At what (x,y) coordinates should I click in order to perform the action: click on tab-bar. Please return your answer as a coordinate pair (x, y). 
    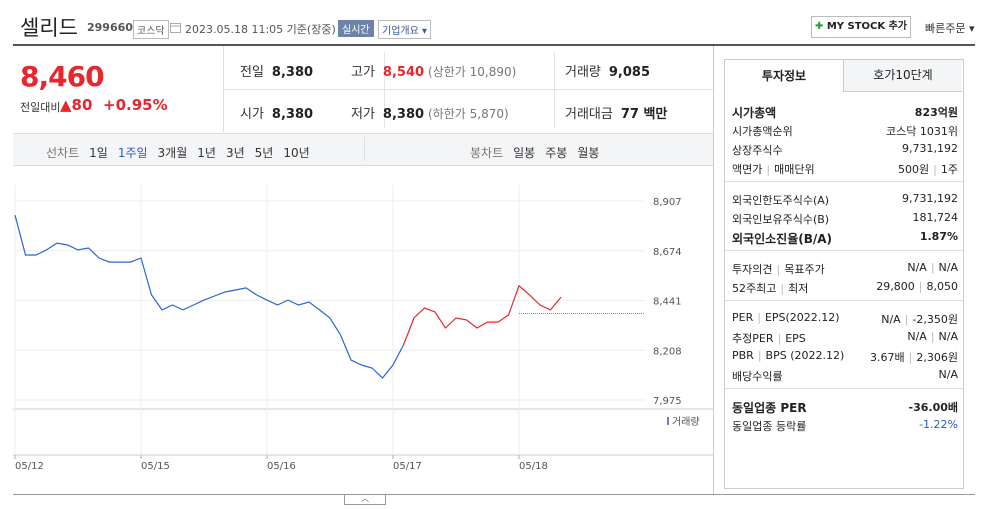
    Looking at the image, I should click on (363, 149).